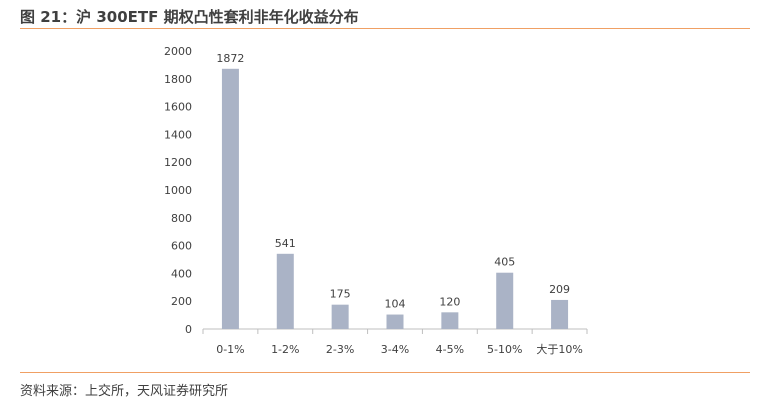 The width and height of the screenshot is (759, 403). What do you see at coordinates (504, 349) in the screenshot?
I see `x-tick-label: 5-10%` at bounding box center [504, 349].